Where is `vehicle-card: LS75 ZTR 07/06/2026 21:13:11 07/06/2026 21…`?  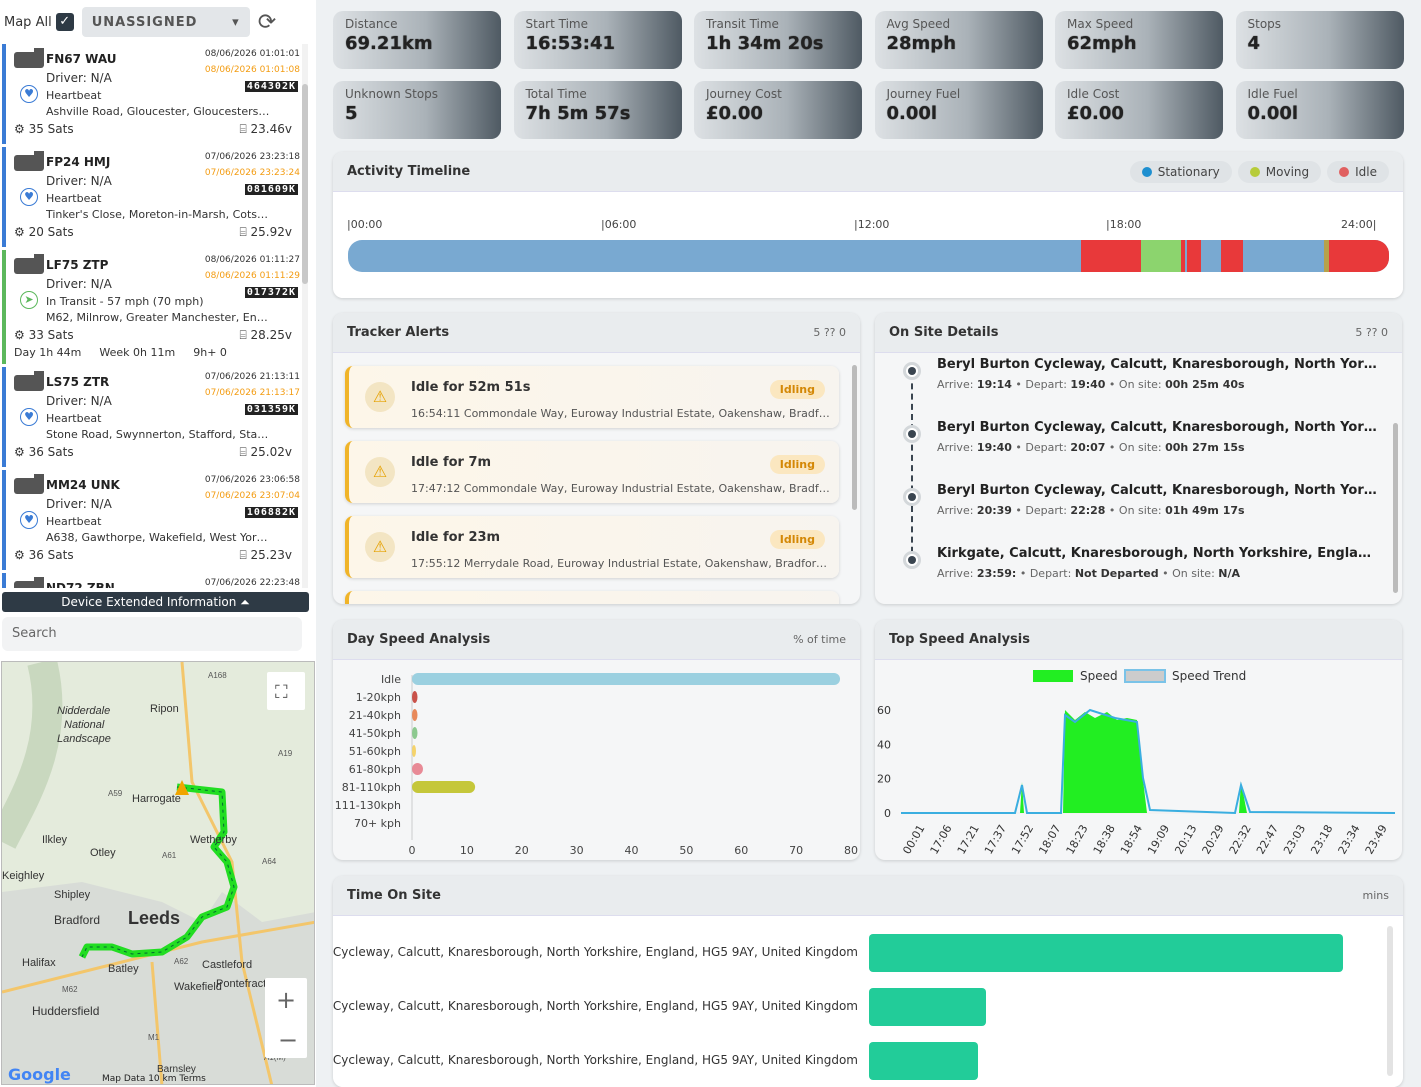 vehicle-card: LS75 ZTR 07/06/2026 21:13:11 07/06/2026 21… is located at coordinates (154, 417).